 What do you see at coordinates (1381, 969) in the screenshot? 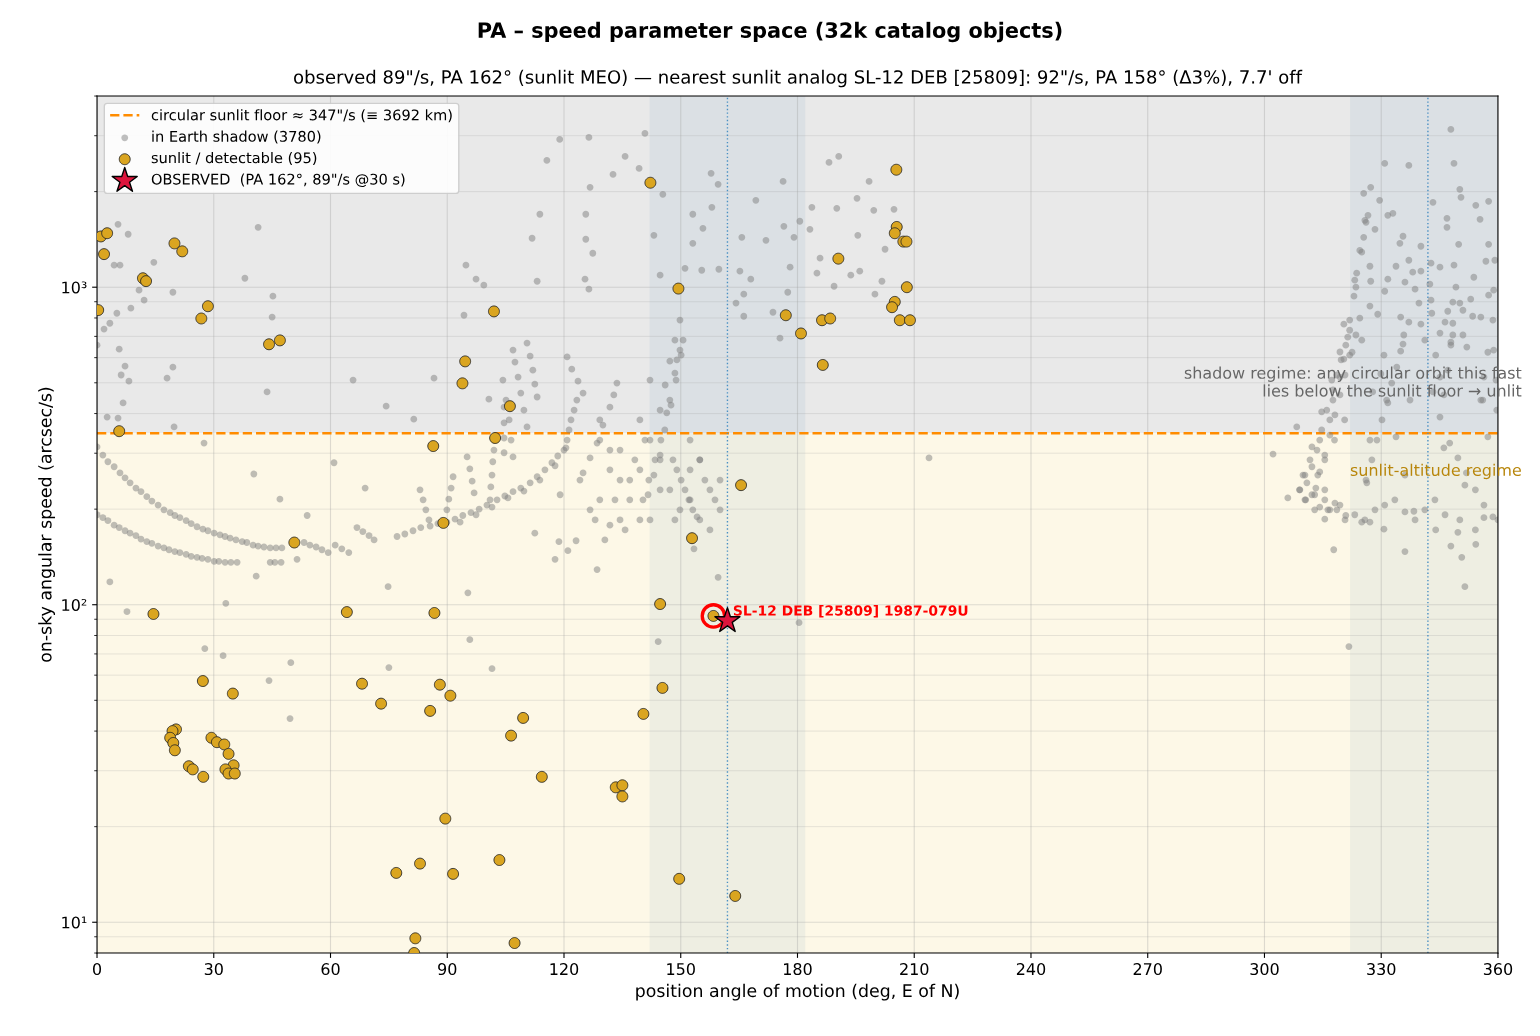
I see `x-tick-label: 330` at bounding box center [1381, 969].